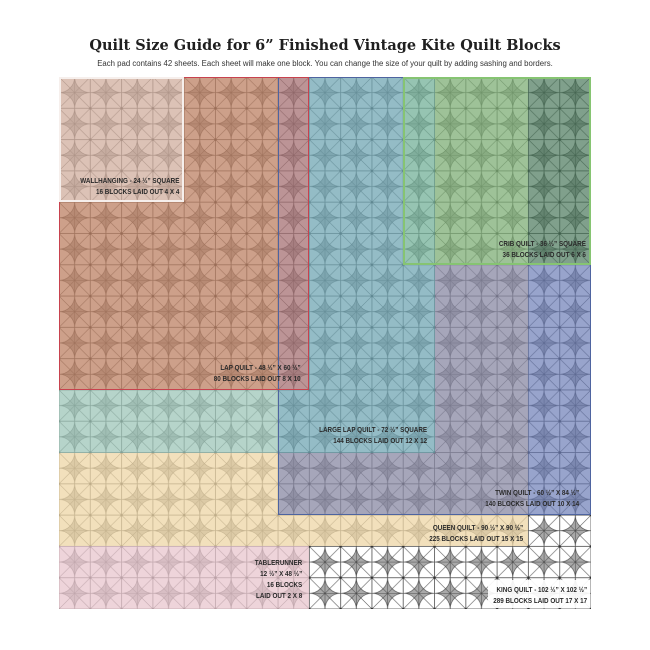 The height and width of the screenshot is (650, 650). I want to click on outline-wallhanging, so click(122, 140).